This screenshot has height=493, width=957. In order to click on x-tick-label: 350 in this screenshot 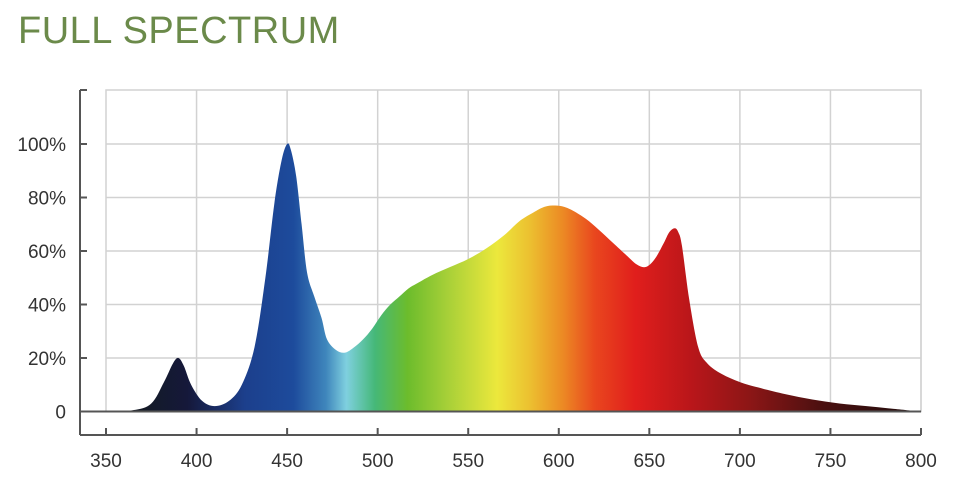, I will do `click(106, 461)`.